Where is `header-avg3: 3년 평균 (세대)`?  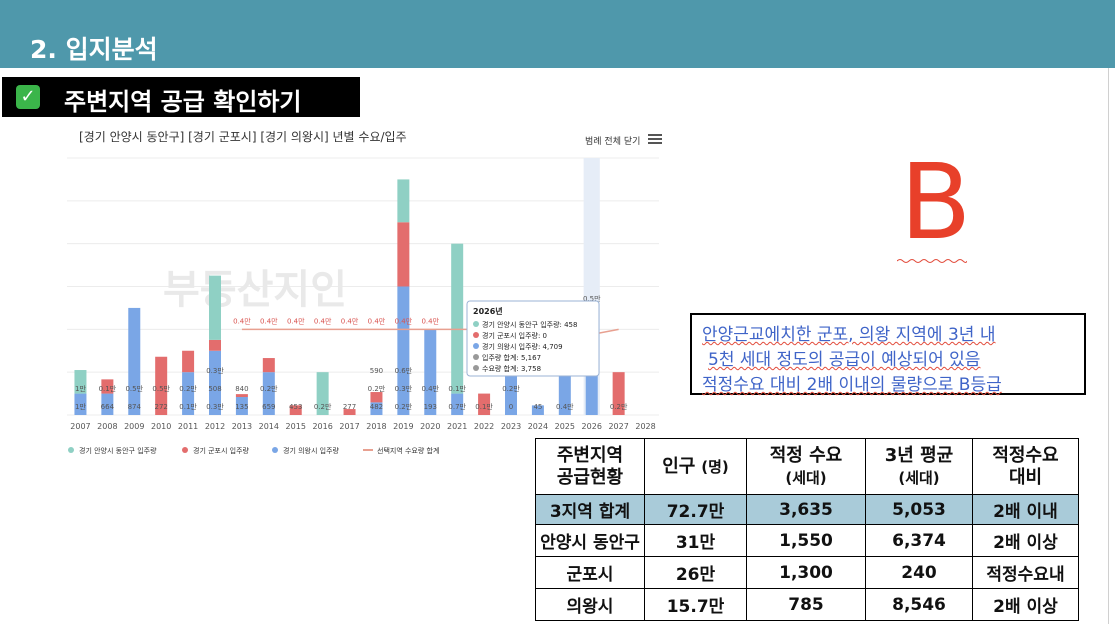 header-avg3: 3년 평균 (세대) is located at coordinates (919, 466).